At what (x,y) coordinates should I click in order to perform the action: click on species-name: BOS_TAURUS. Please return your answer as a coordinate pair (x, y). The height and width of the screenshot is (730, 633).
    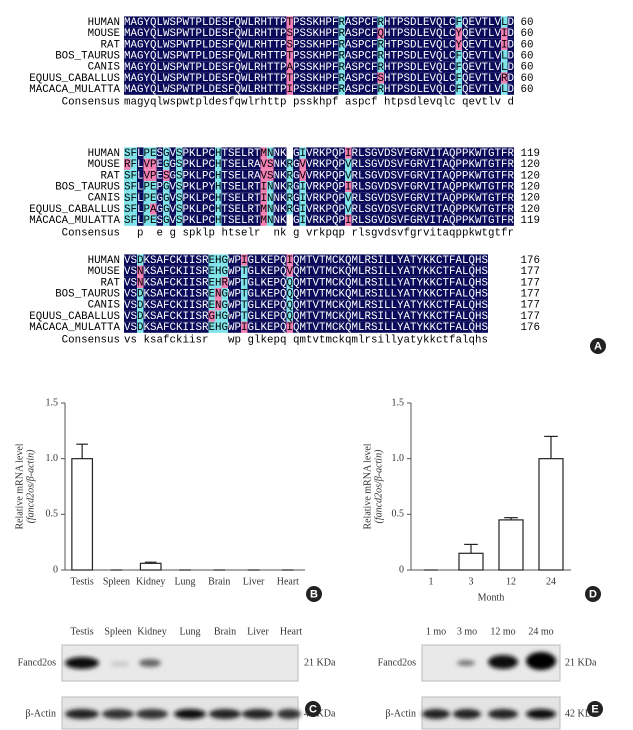
    Looking at the image, I should click on (87, 294).